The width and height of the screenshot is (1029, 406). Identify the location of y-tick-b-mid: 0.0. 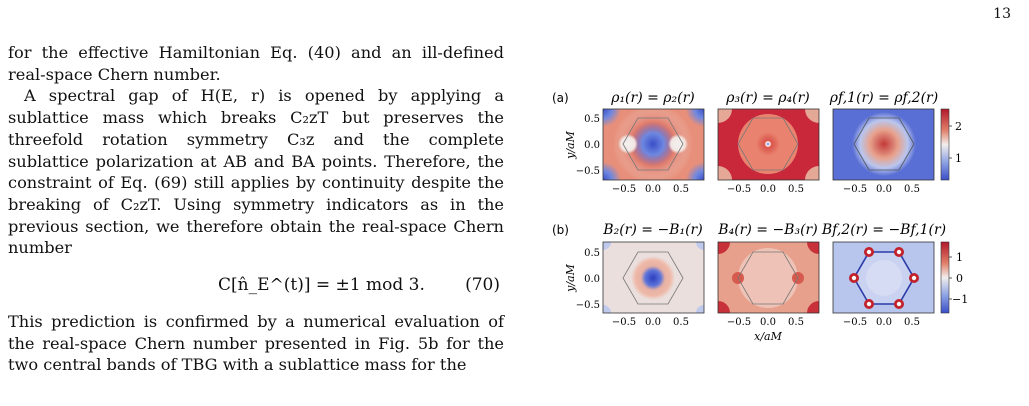
(592, 279).